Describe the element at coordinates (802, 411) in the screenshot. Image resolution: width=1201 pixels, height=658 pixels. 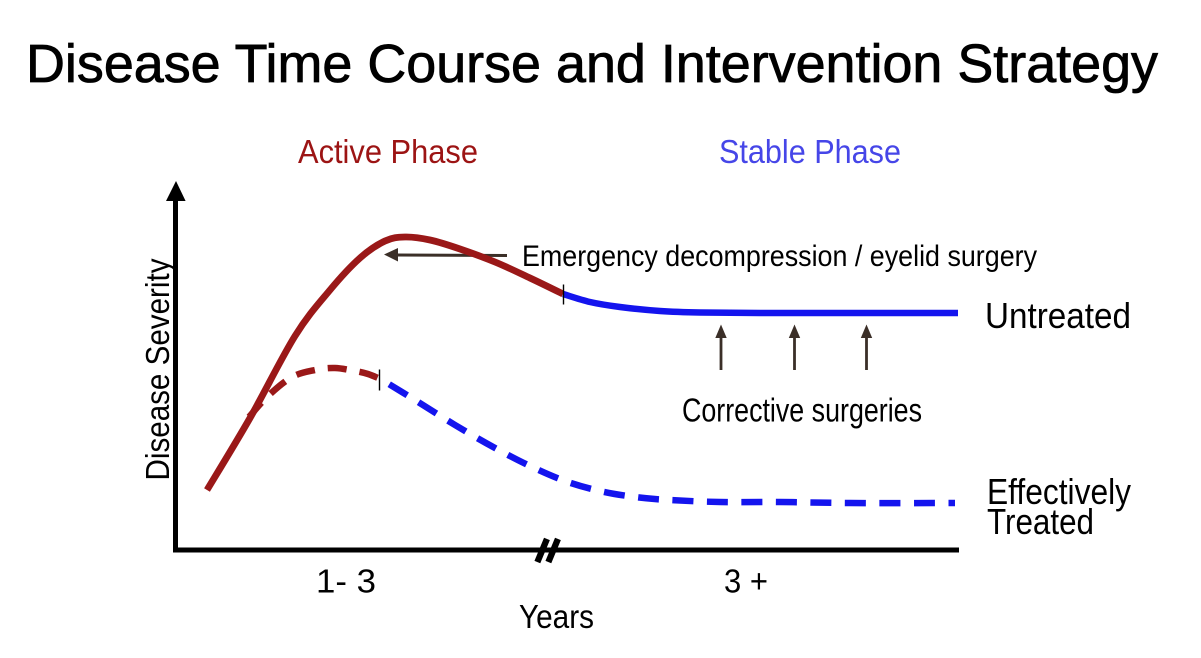
I see `svg-text: Corrective surgeries` at that location.